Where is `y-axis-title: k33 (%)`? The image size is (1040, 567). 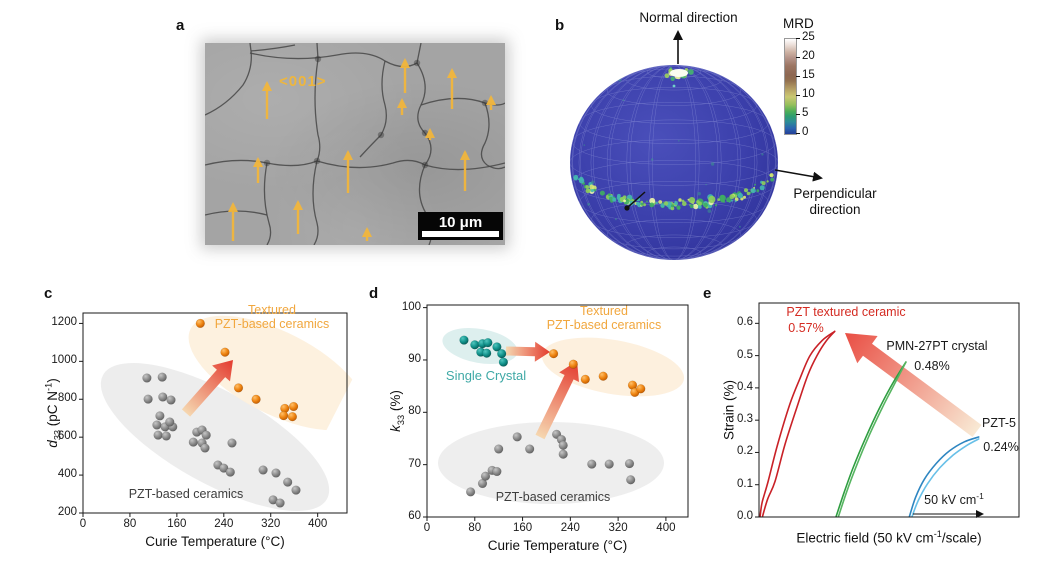 y-axis-title: k33 (%) is located at coordinates (397, 411).